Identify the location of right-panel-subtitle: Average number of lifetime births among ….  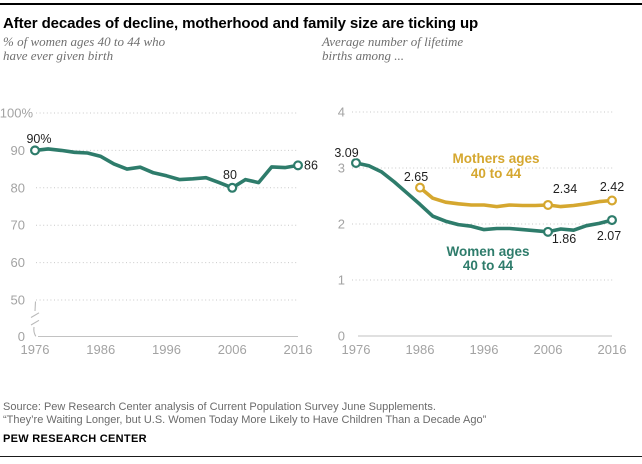
(442, 49).